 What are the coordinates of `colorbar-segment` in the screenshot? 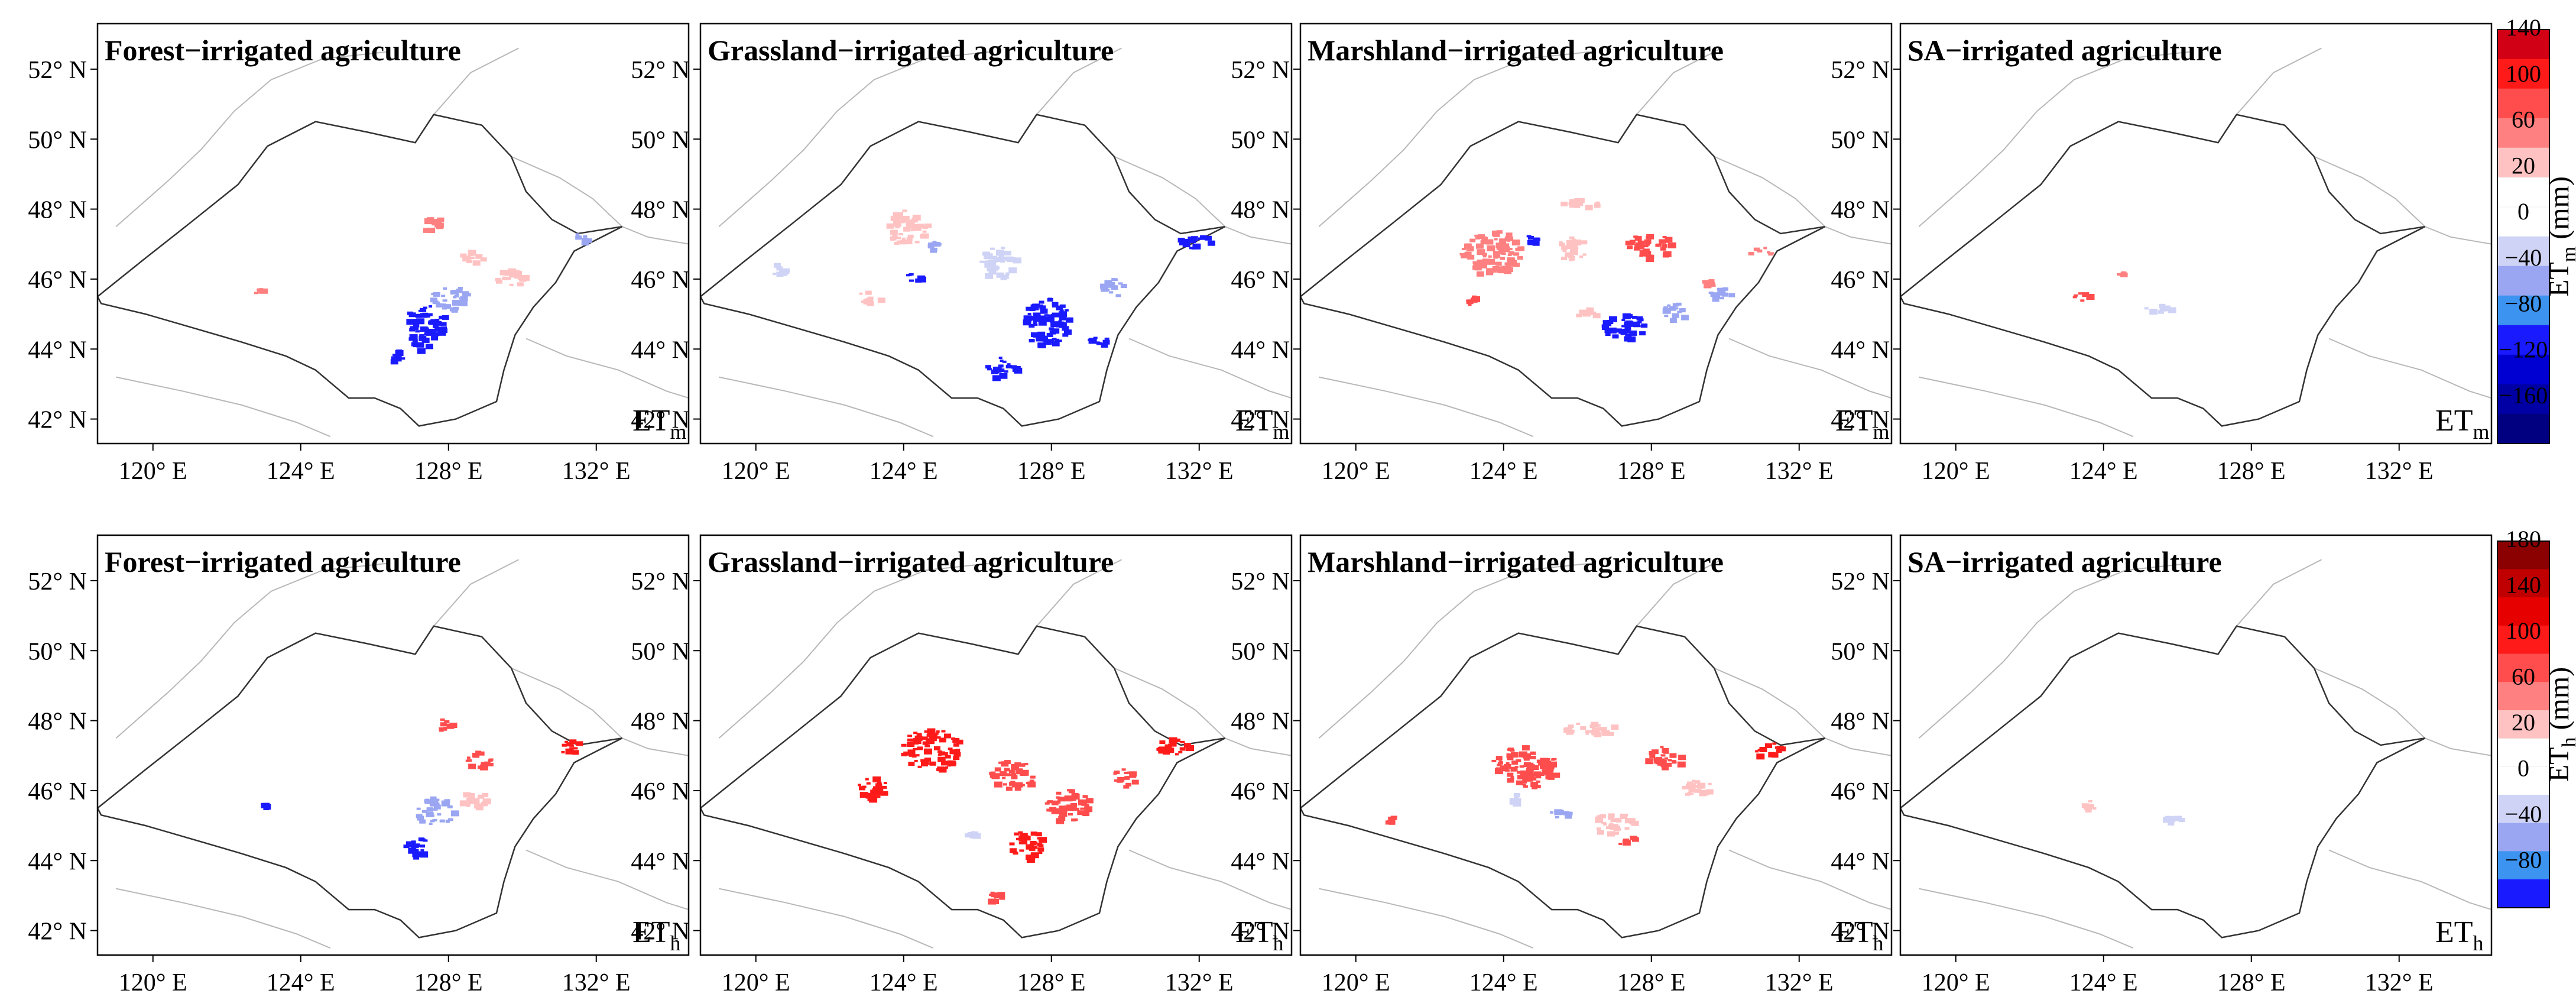 It's located at (2523, 222).